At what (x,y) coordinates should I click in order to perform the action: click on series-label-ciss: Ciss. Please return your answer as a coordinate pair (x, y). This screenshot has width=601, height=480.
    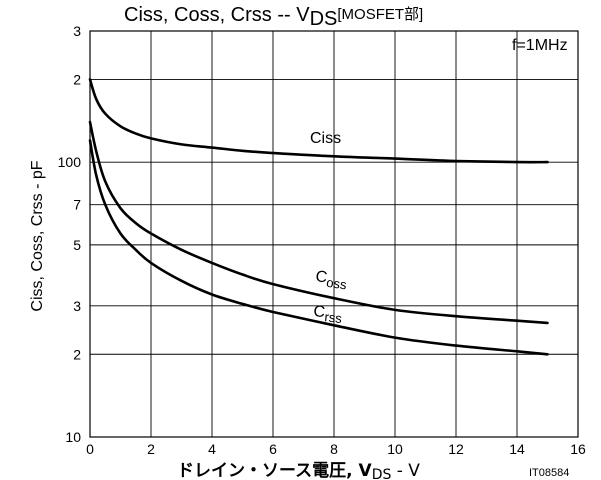
    Looking at the image, I should click on (325, 138).